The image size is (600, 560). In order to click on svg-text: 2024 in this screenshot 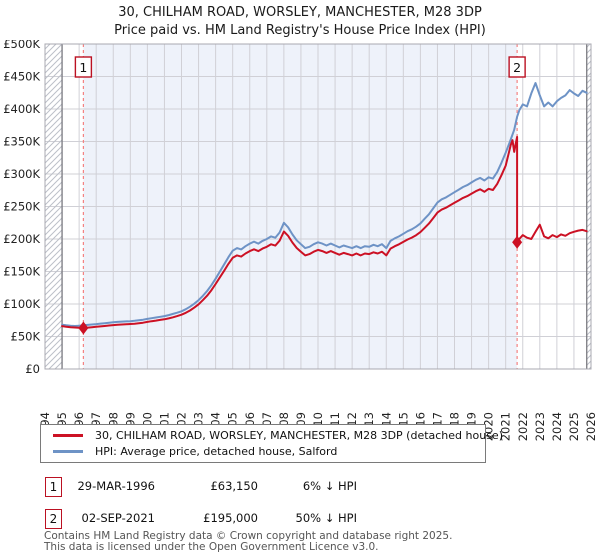, I will do `click(557, 426)`.